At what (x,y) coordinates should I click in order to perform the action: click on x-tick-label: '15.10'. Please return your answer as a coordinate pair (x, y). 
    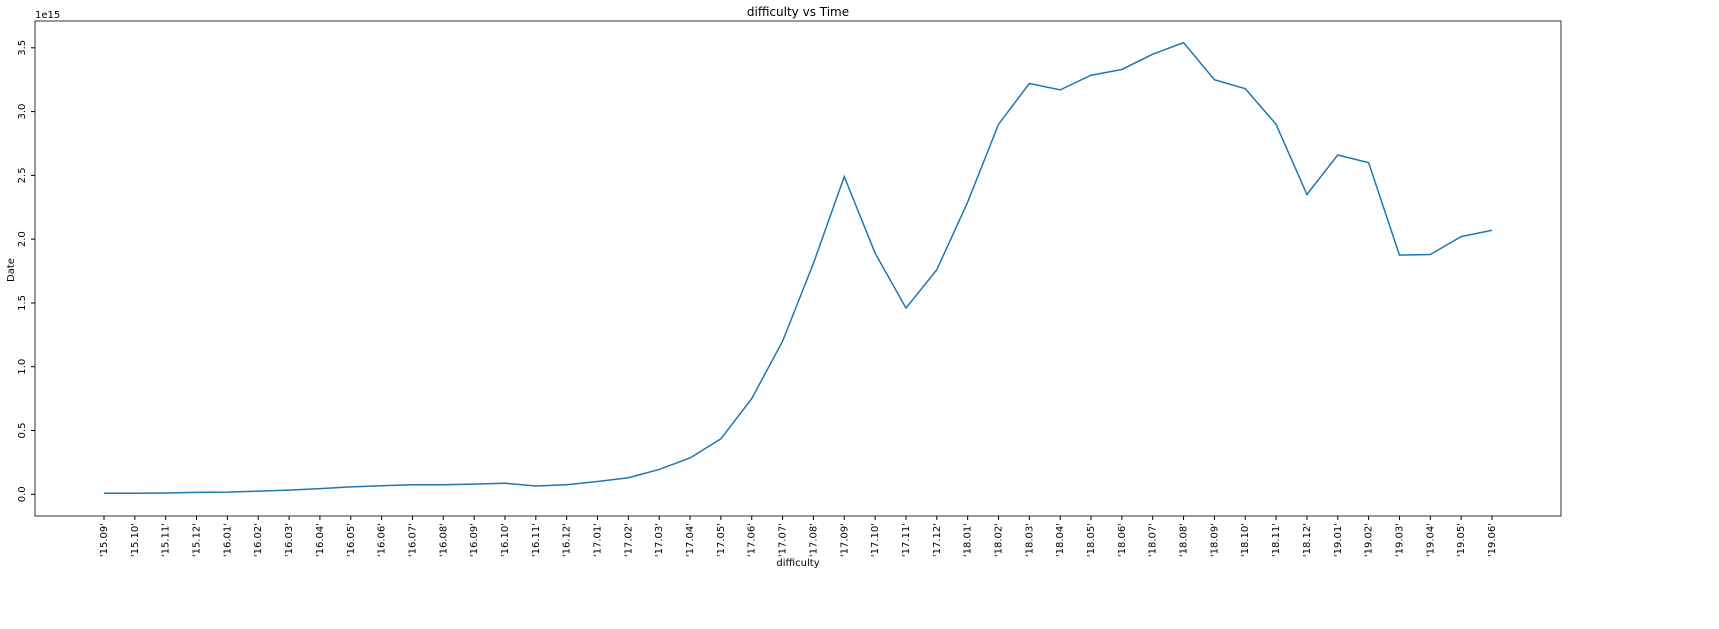
    Looking at the image, I should click on (135, 540).